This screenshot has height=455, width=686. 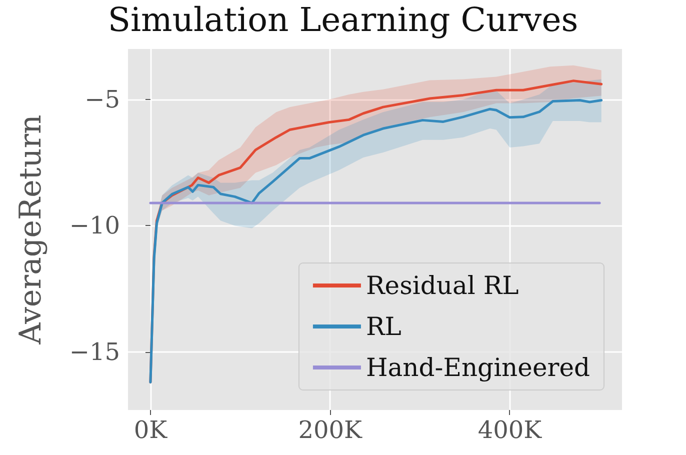 I want to click on x-tick-label: 200K, so click(x=331, y=430).